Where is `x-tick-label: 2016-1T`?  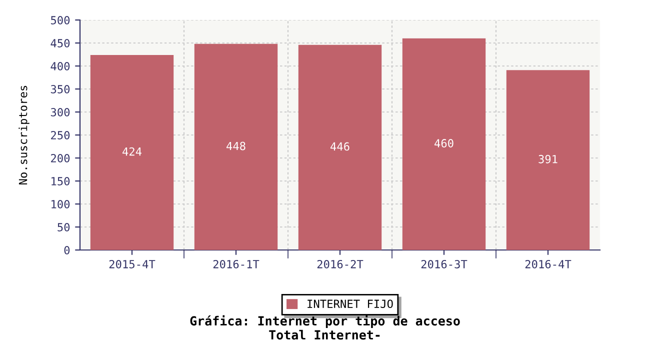
x-tick-label: 2016-1T is located at coordinates (236, 264).